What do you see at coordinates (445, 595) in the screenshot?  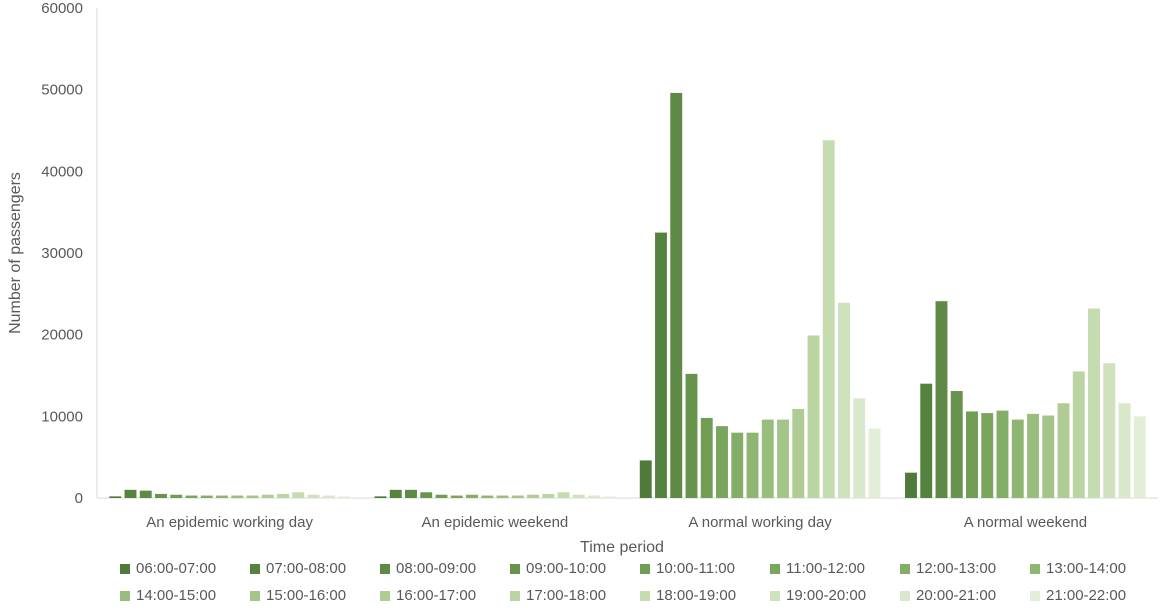 I see `legend-item: 16:00-17:00` at bounding box center [445, 595].